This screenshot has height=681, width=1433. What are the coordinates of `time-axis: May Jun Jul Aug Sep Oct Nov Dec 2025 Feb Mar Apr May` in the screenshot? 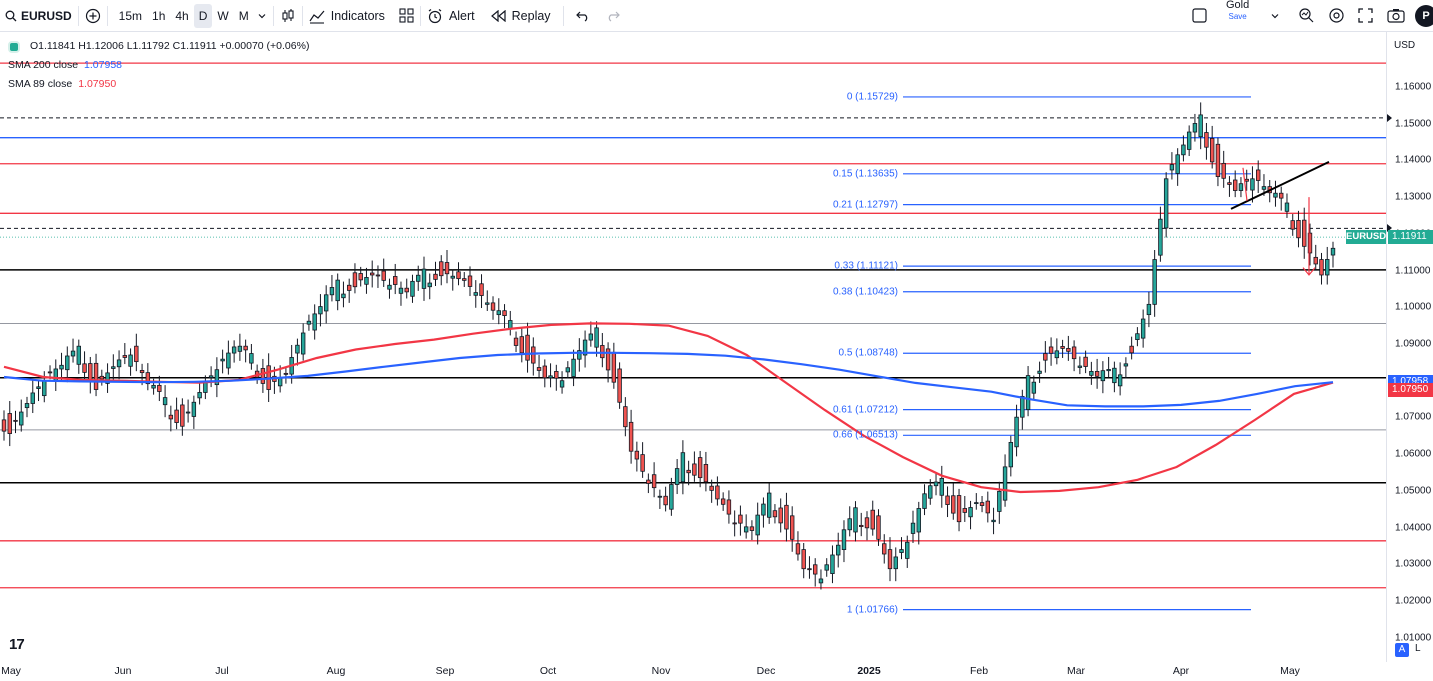 It's located at (693, 671).